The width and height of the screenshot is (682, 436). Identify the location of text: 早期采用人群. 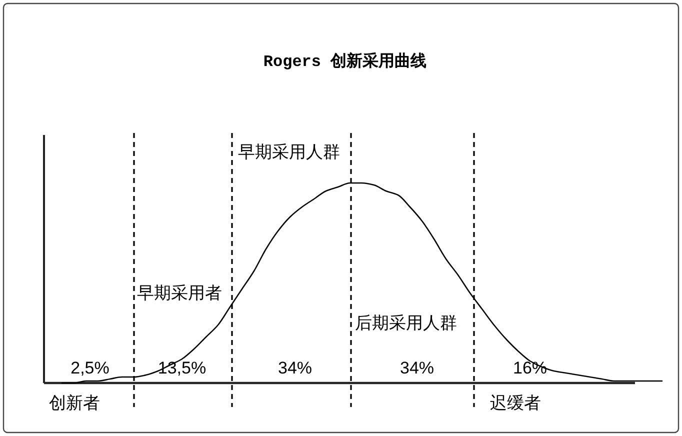
(289, 152).